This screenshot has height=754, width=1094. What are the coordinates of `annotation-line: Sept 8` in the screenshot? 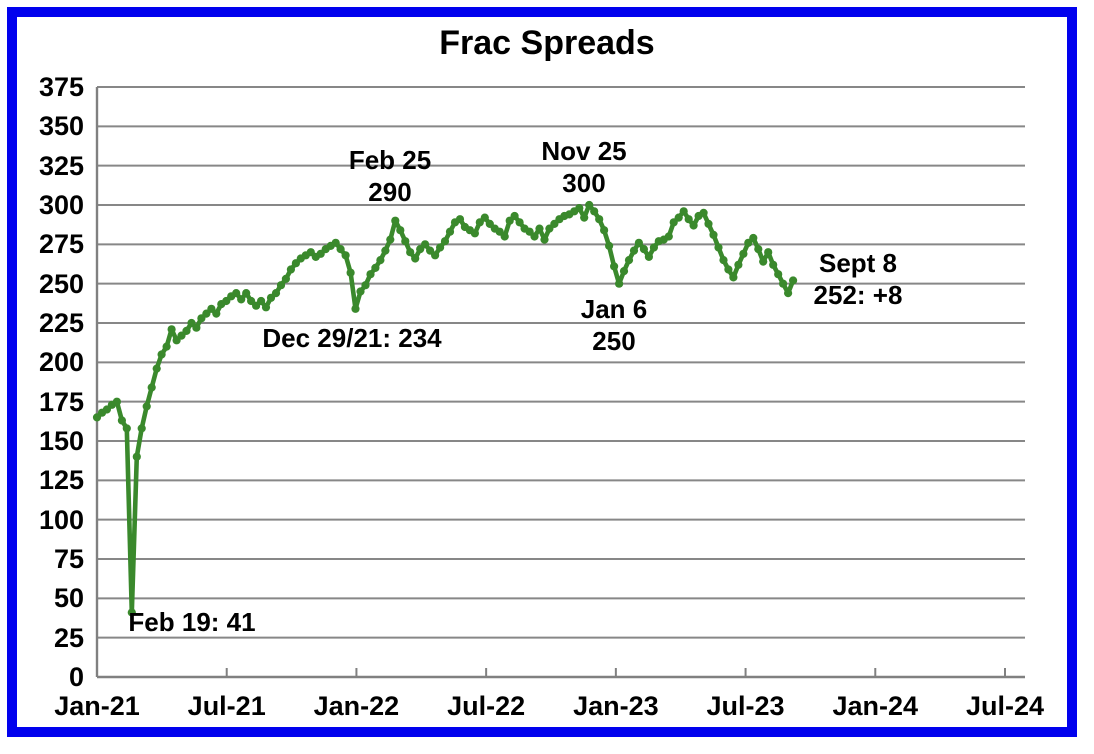 It's located at (858, 263).